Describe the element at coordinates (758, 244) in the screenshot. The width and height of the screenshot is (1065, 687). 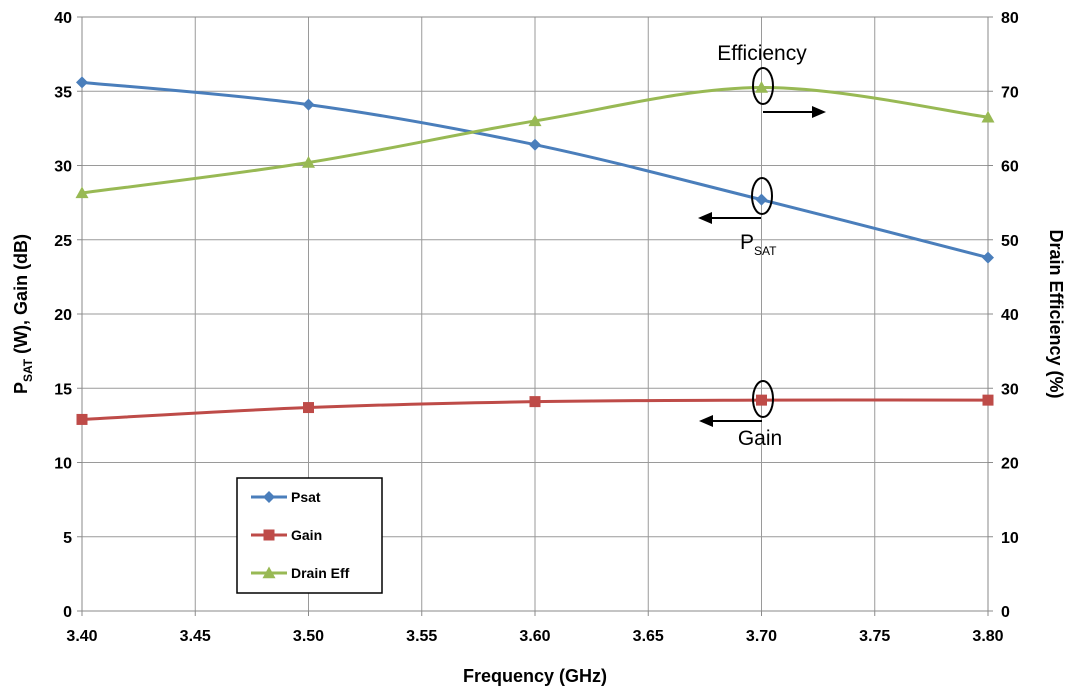
I see `annotation-psat-label: PSAT` at that location.